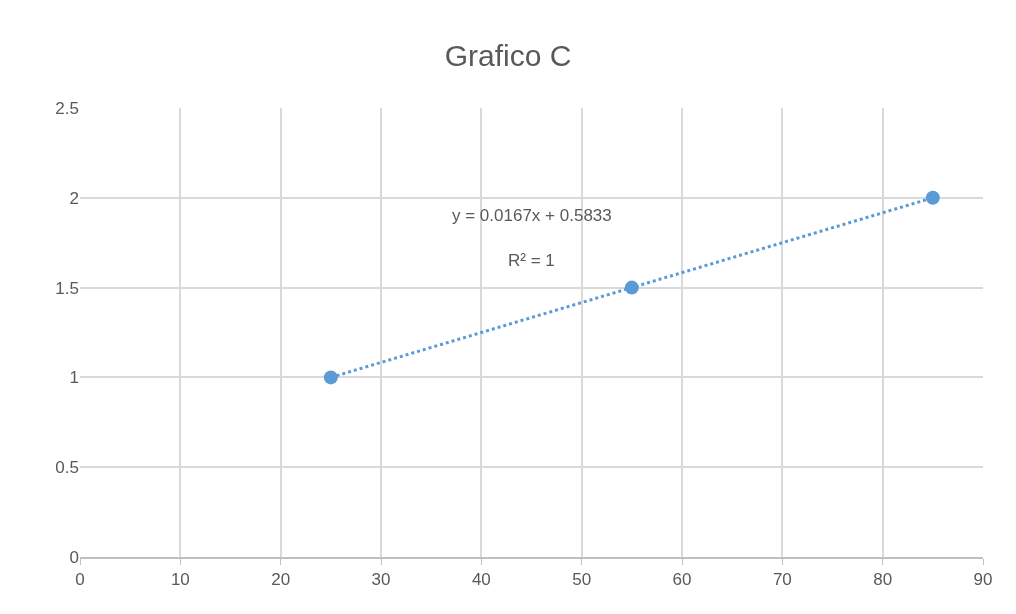 This screenshot has width=1016, height=614. What do you see at coordinates (983, 580) in the screenshot?
I see `x-tick-label: 90` at bounding box center [983, 580].